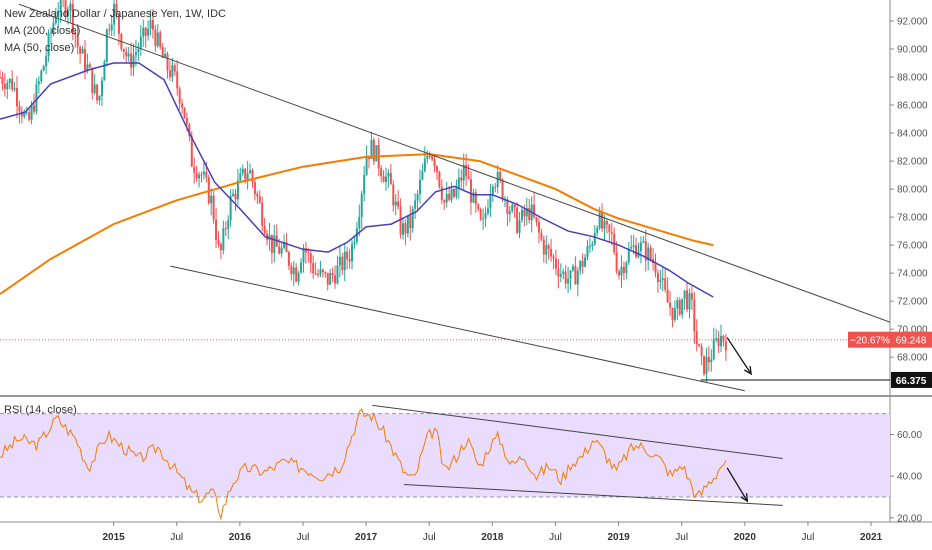 The width and height of the screenshot is (932, 550). I want to click on change-pct-badge, so click(870, 339).